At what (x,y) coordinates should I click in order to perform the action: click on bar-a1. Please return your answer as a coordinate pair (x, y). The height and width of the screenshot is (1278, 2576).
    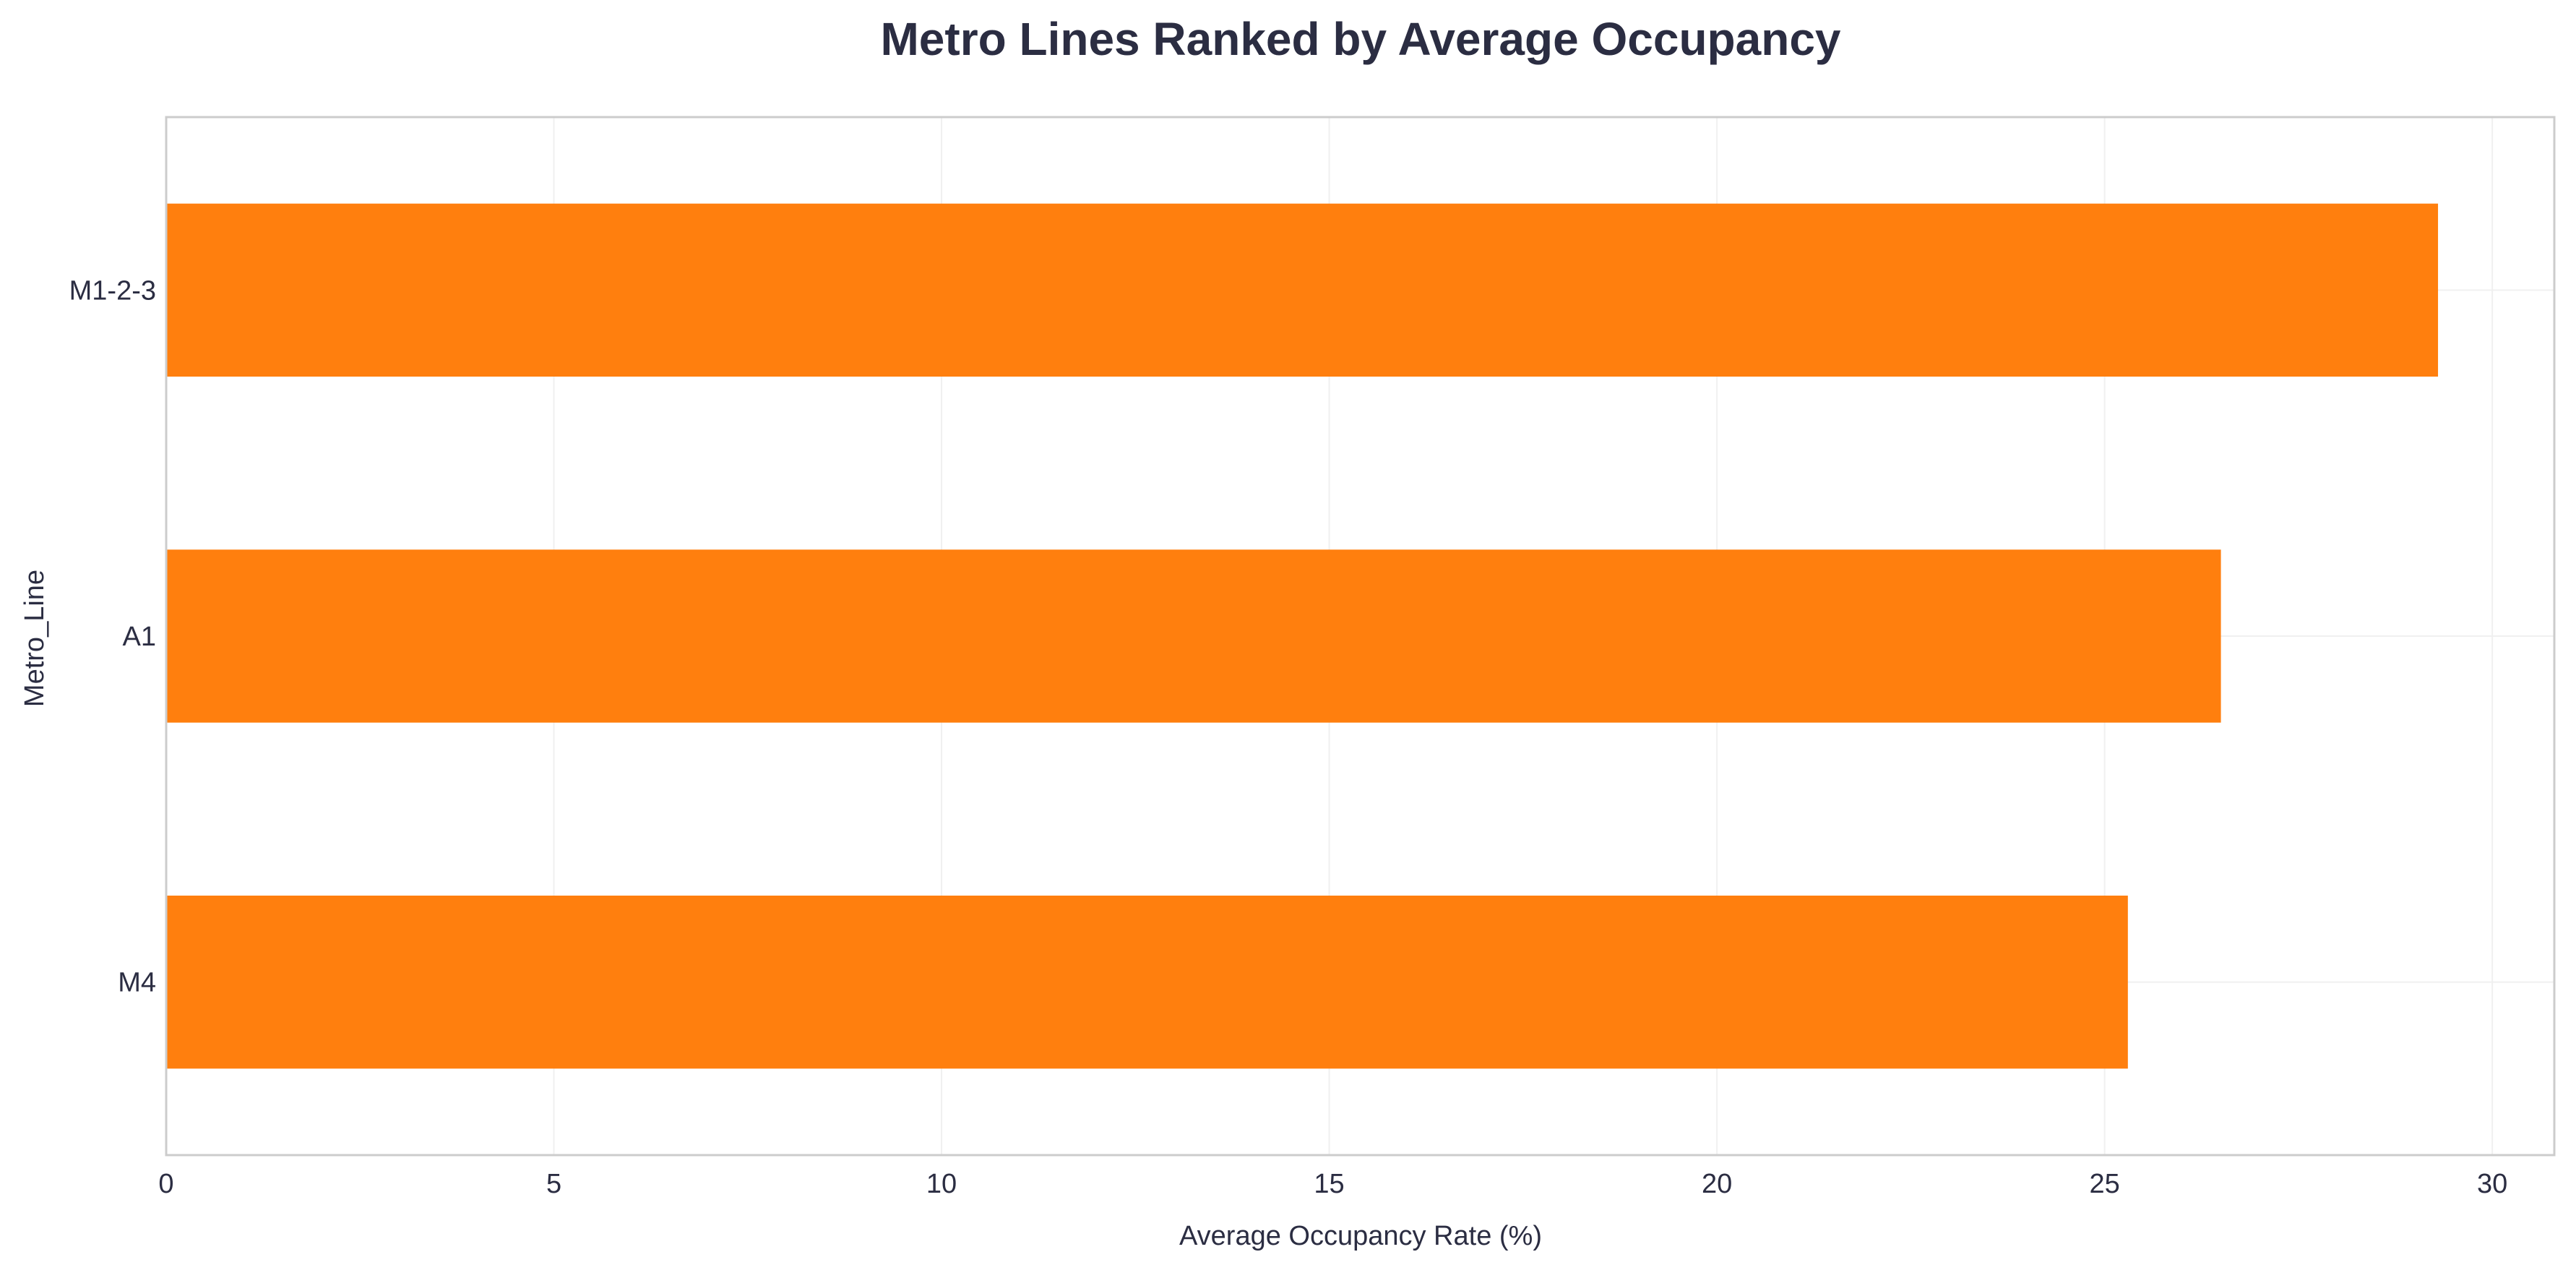
    Looking at the image, I should click on (1193, 636).